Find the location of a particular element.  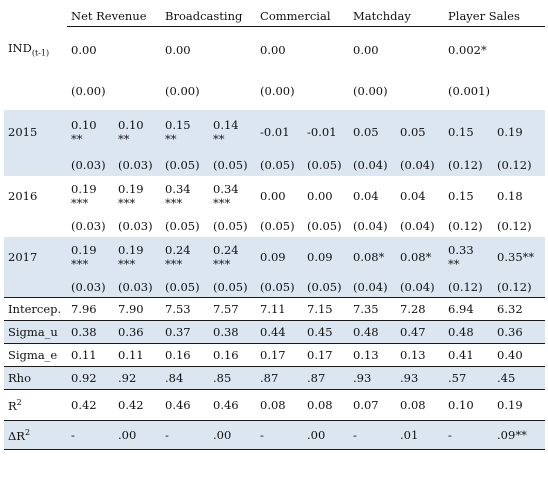

row-label: Intercep. is located at coordinates (35, 309).